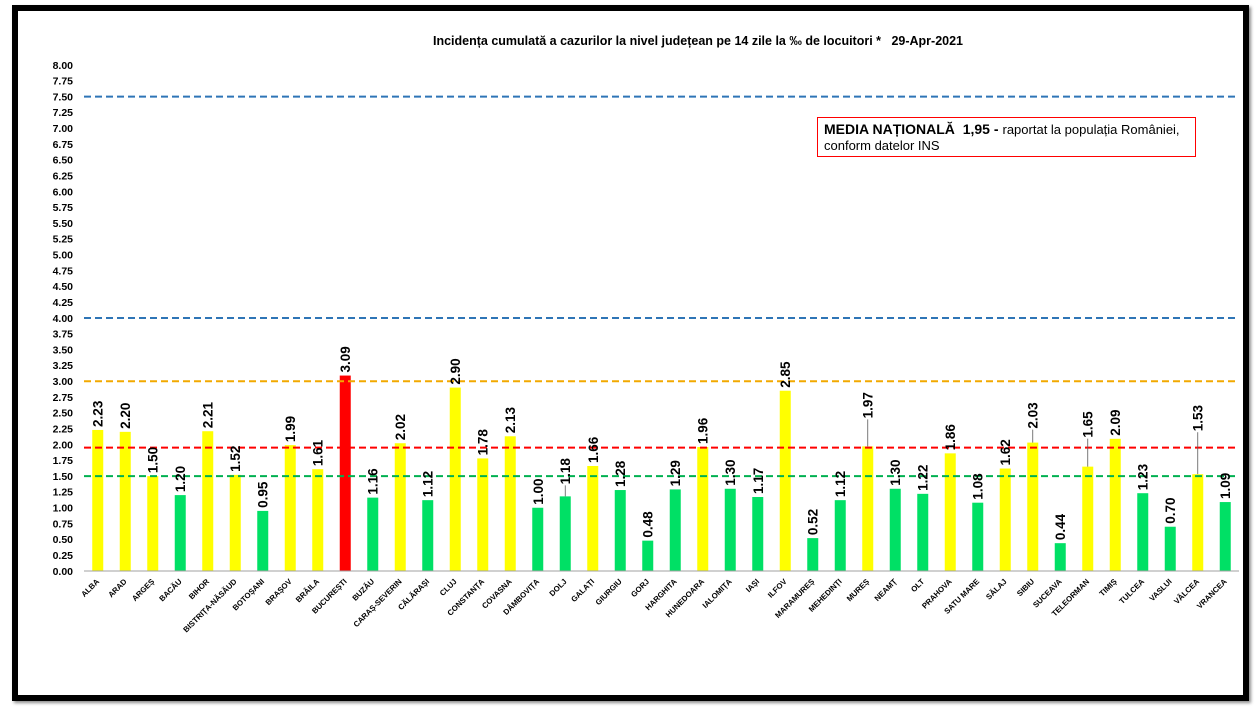 The height and width of the screenshot is (707, 1255). I want to click on y-axis-tick-label: 3.50, so click(63, 350).